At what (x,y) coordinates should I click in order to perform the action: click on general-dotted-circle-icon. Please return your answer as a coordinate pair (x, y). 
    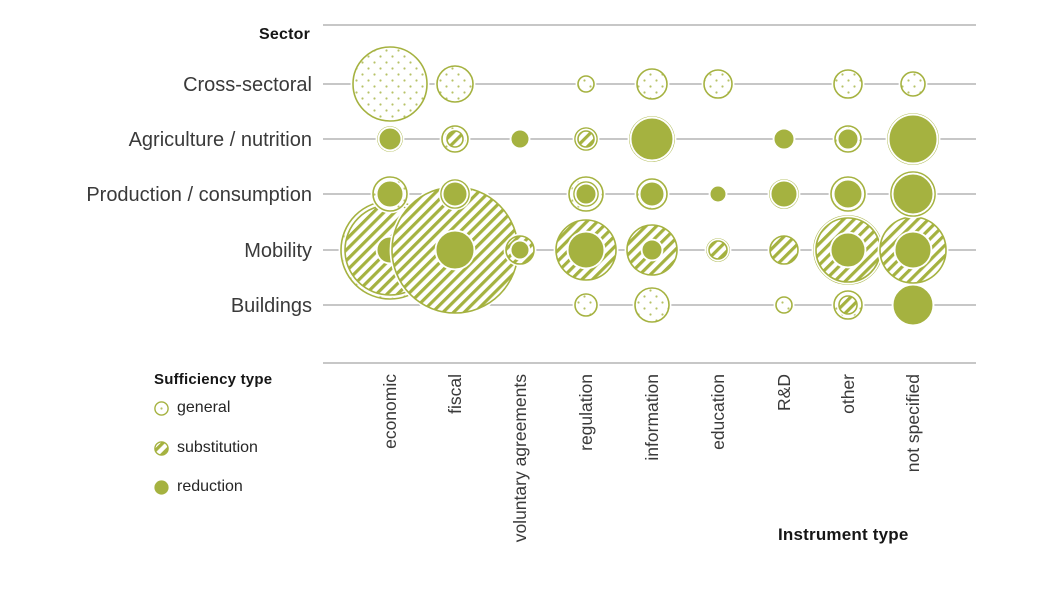
    Looking at the image, I should click on (161, 408).